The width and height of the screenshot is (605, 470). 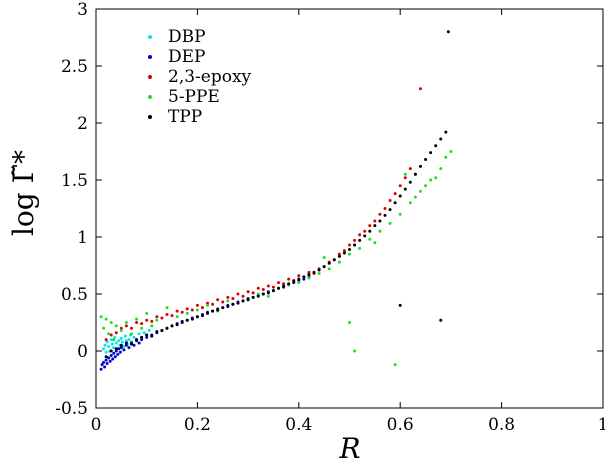 What do you see at coordinates (23, 193) in the screenshot?
I see `y-axis-label: log Γ̃*` at bounding box center [23, 193].